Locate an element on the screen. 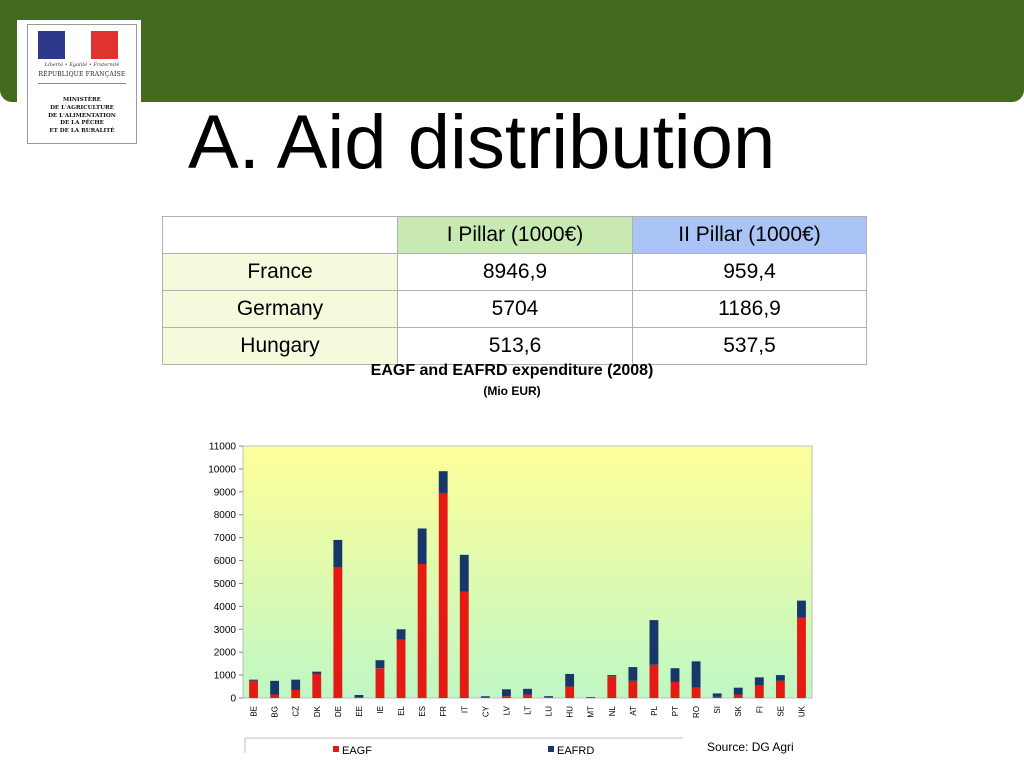 The width and height of the screenshot is (1024, 768). bar-eafrd-fi is located at coordinates (759, 681).